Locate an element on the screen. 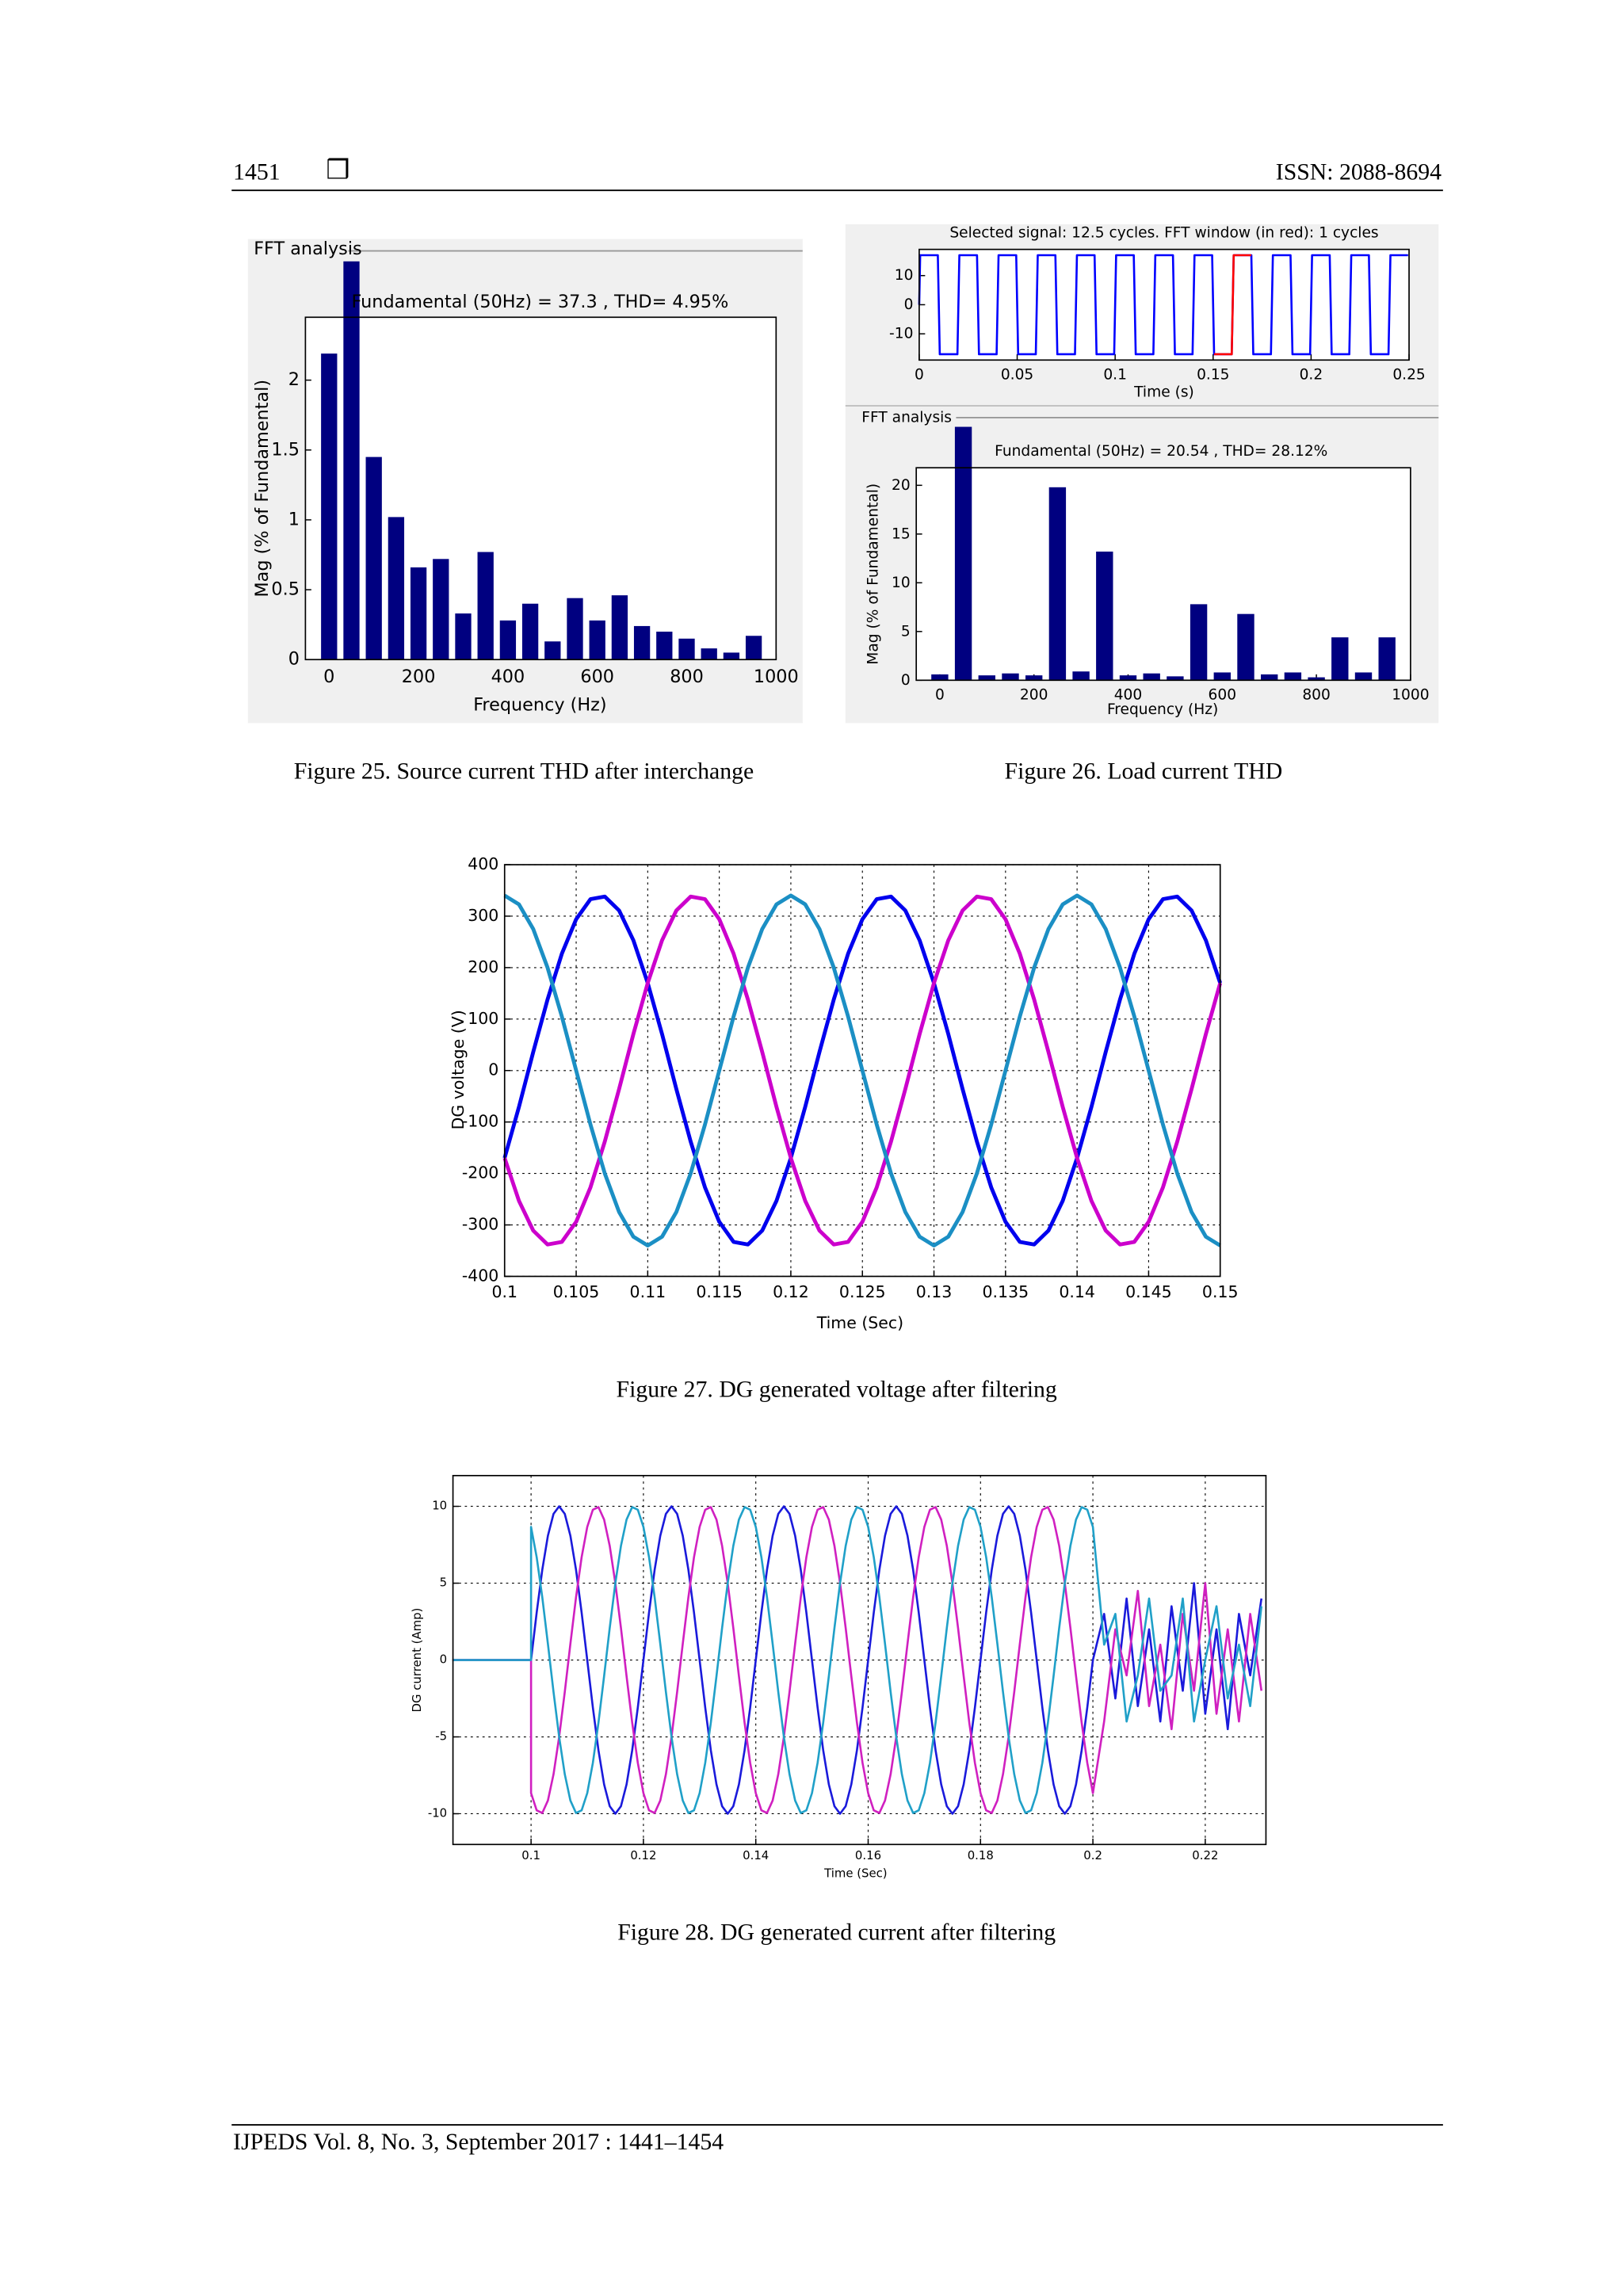 The width and height of the screenshot is (1623, 2296). x-tick-label: 1000 is located at coordinates (1411, 694).